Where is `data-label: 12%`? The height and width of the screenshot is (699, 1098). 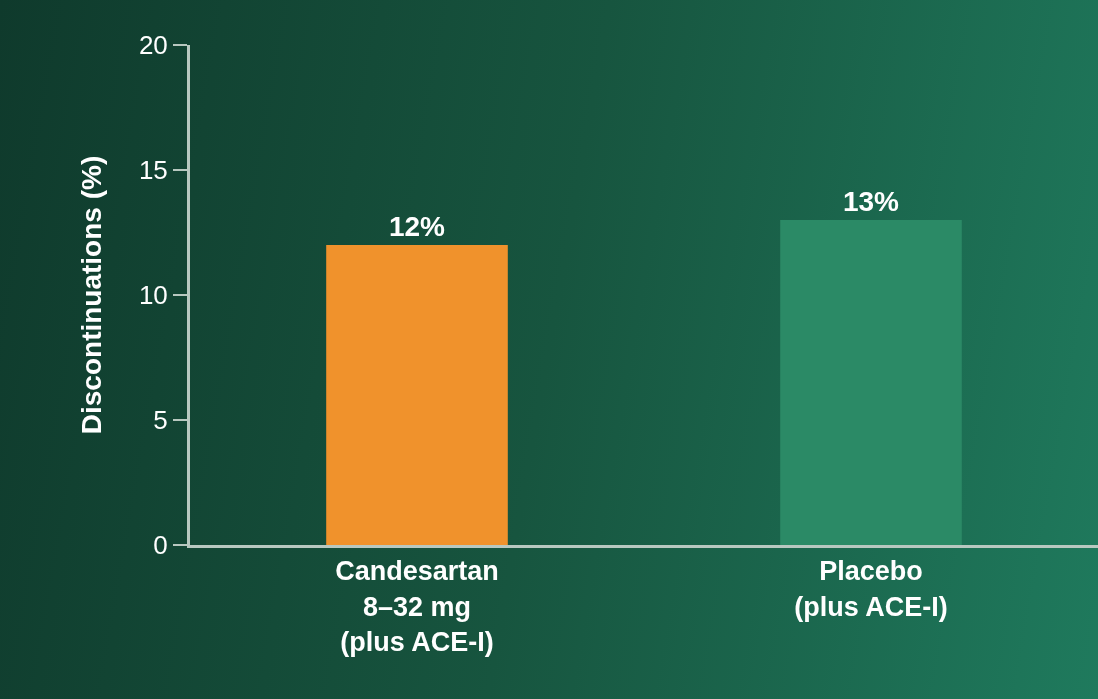
data-label: 12% is located at coordinates (417, 226).